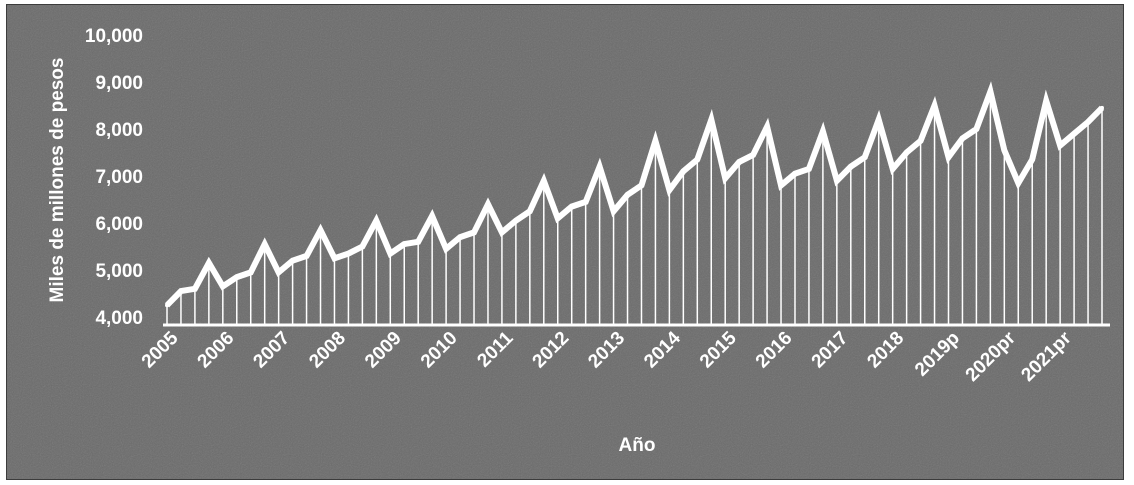  Describe the element at coordinates (119, 318) in the screenshot. I see `y-tick-label: 4,000` at that location.